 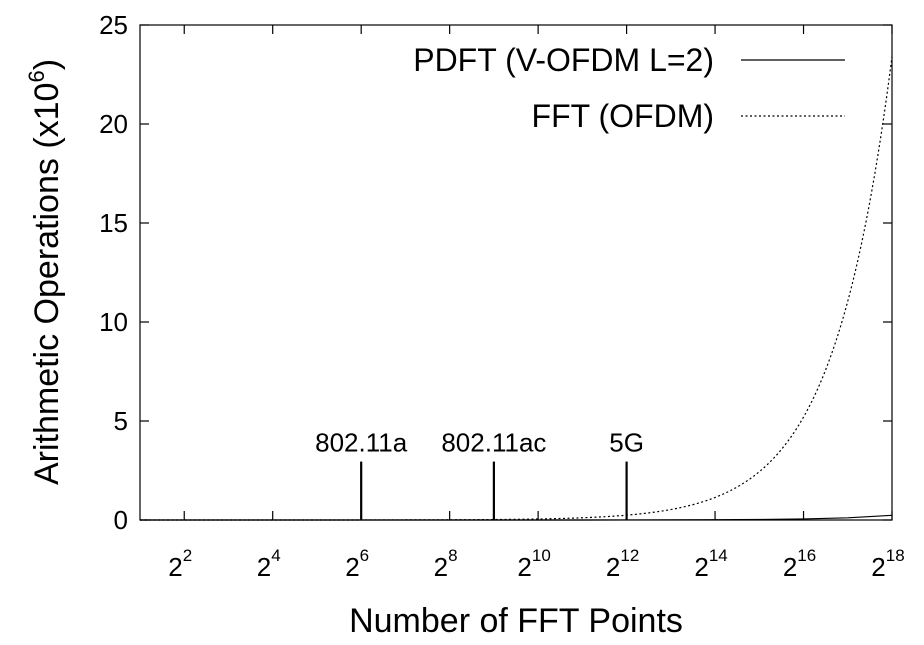 I want to click on y-tick-label: 25, so click(x=113, y=25).